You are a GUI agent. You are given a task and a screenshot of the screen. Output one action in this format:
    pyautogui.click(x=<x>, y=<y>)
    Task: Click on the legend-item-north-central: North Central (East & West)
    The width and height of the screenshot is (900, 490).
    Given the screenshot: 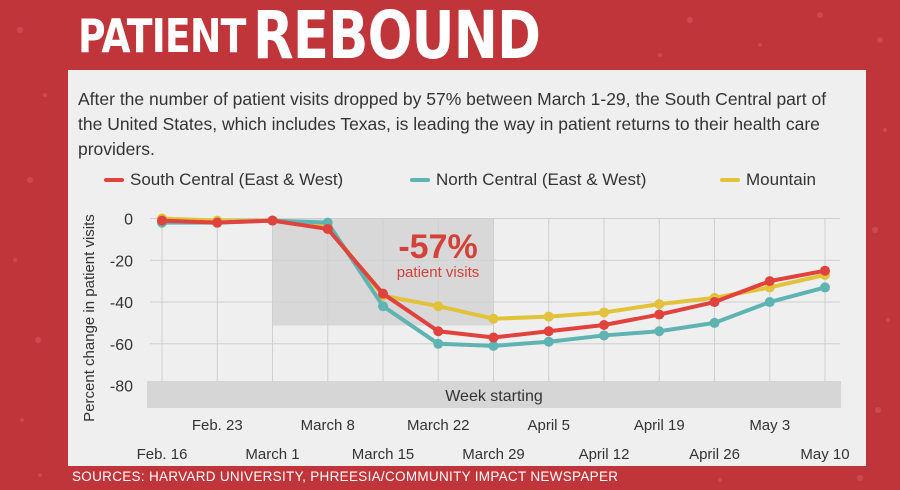 What is the action you would take?
    pyautogui.click(x=528, y=180)
    